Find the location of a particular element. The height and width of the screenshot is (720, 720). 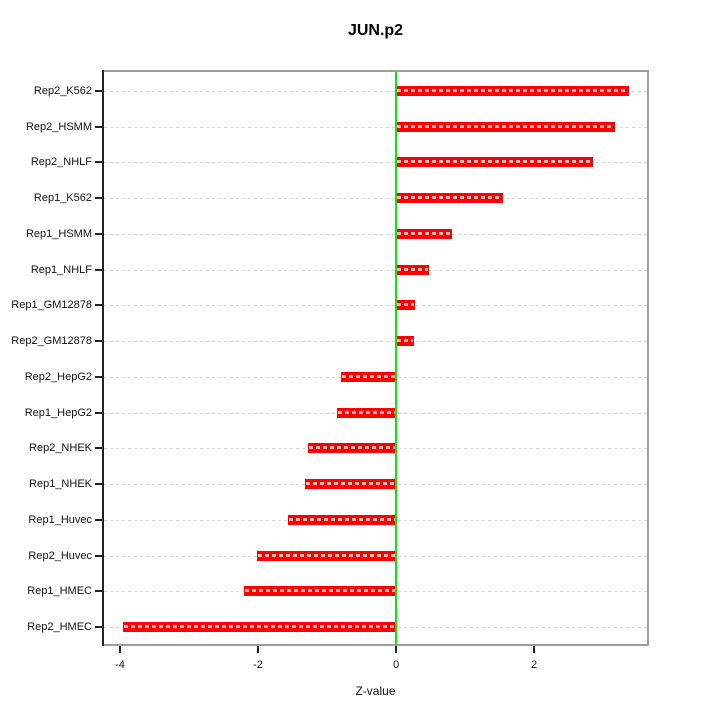

category-label: Rep1_NHLF is located at coordinates (61, 270).